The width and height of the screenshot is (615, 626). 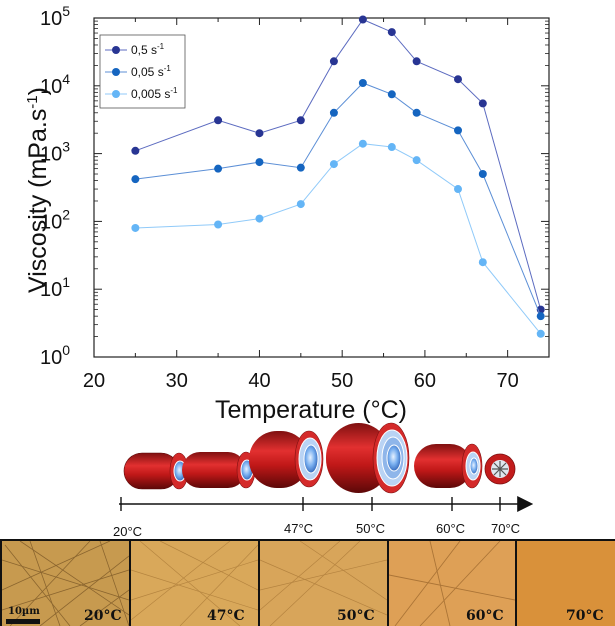 I want to click on scale-bar, so click(x=23, y=621).